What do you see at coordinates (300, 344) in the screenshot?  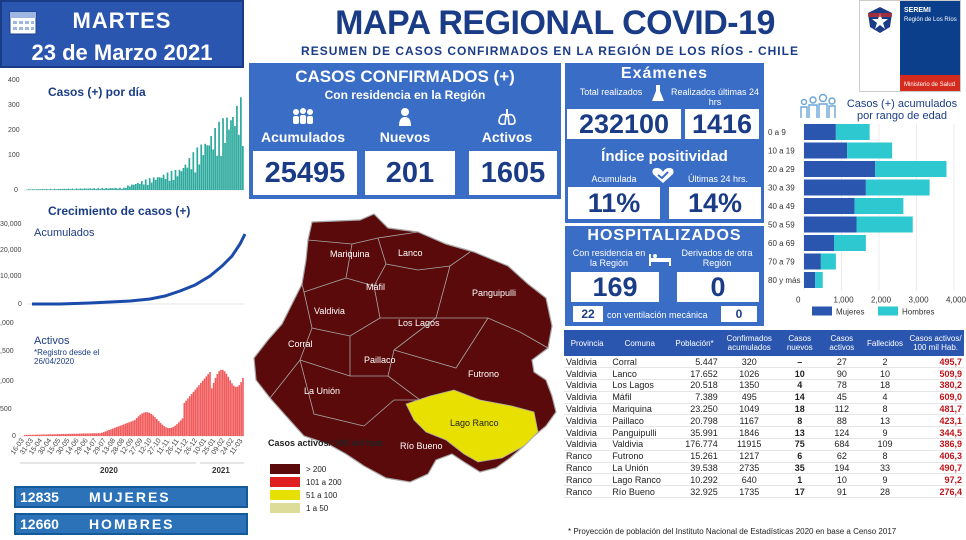 I see `map-label-corral: Corral` at bounding box center [300, 344].